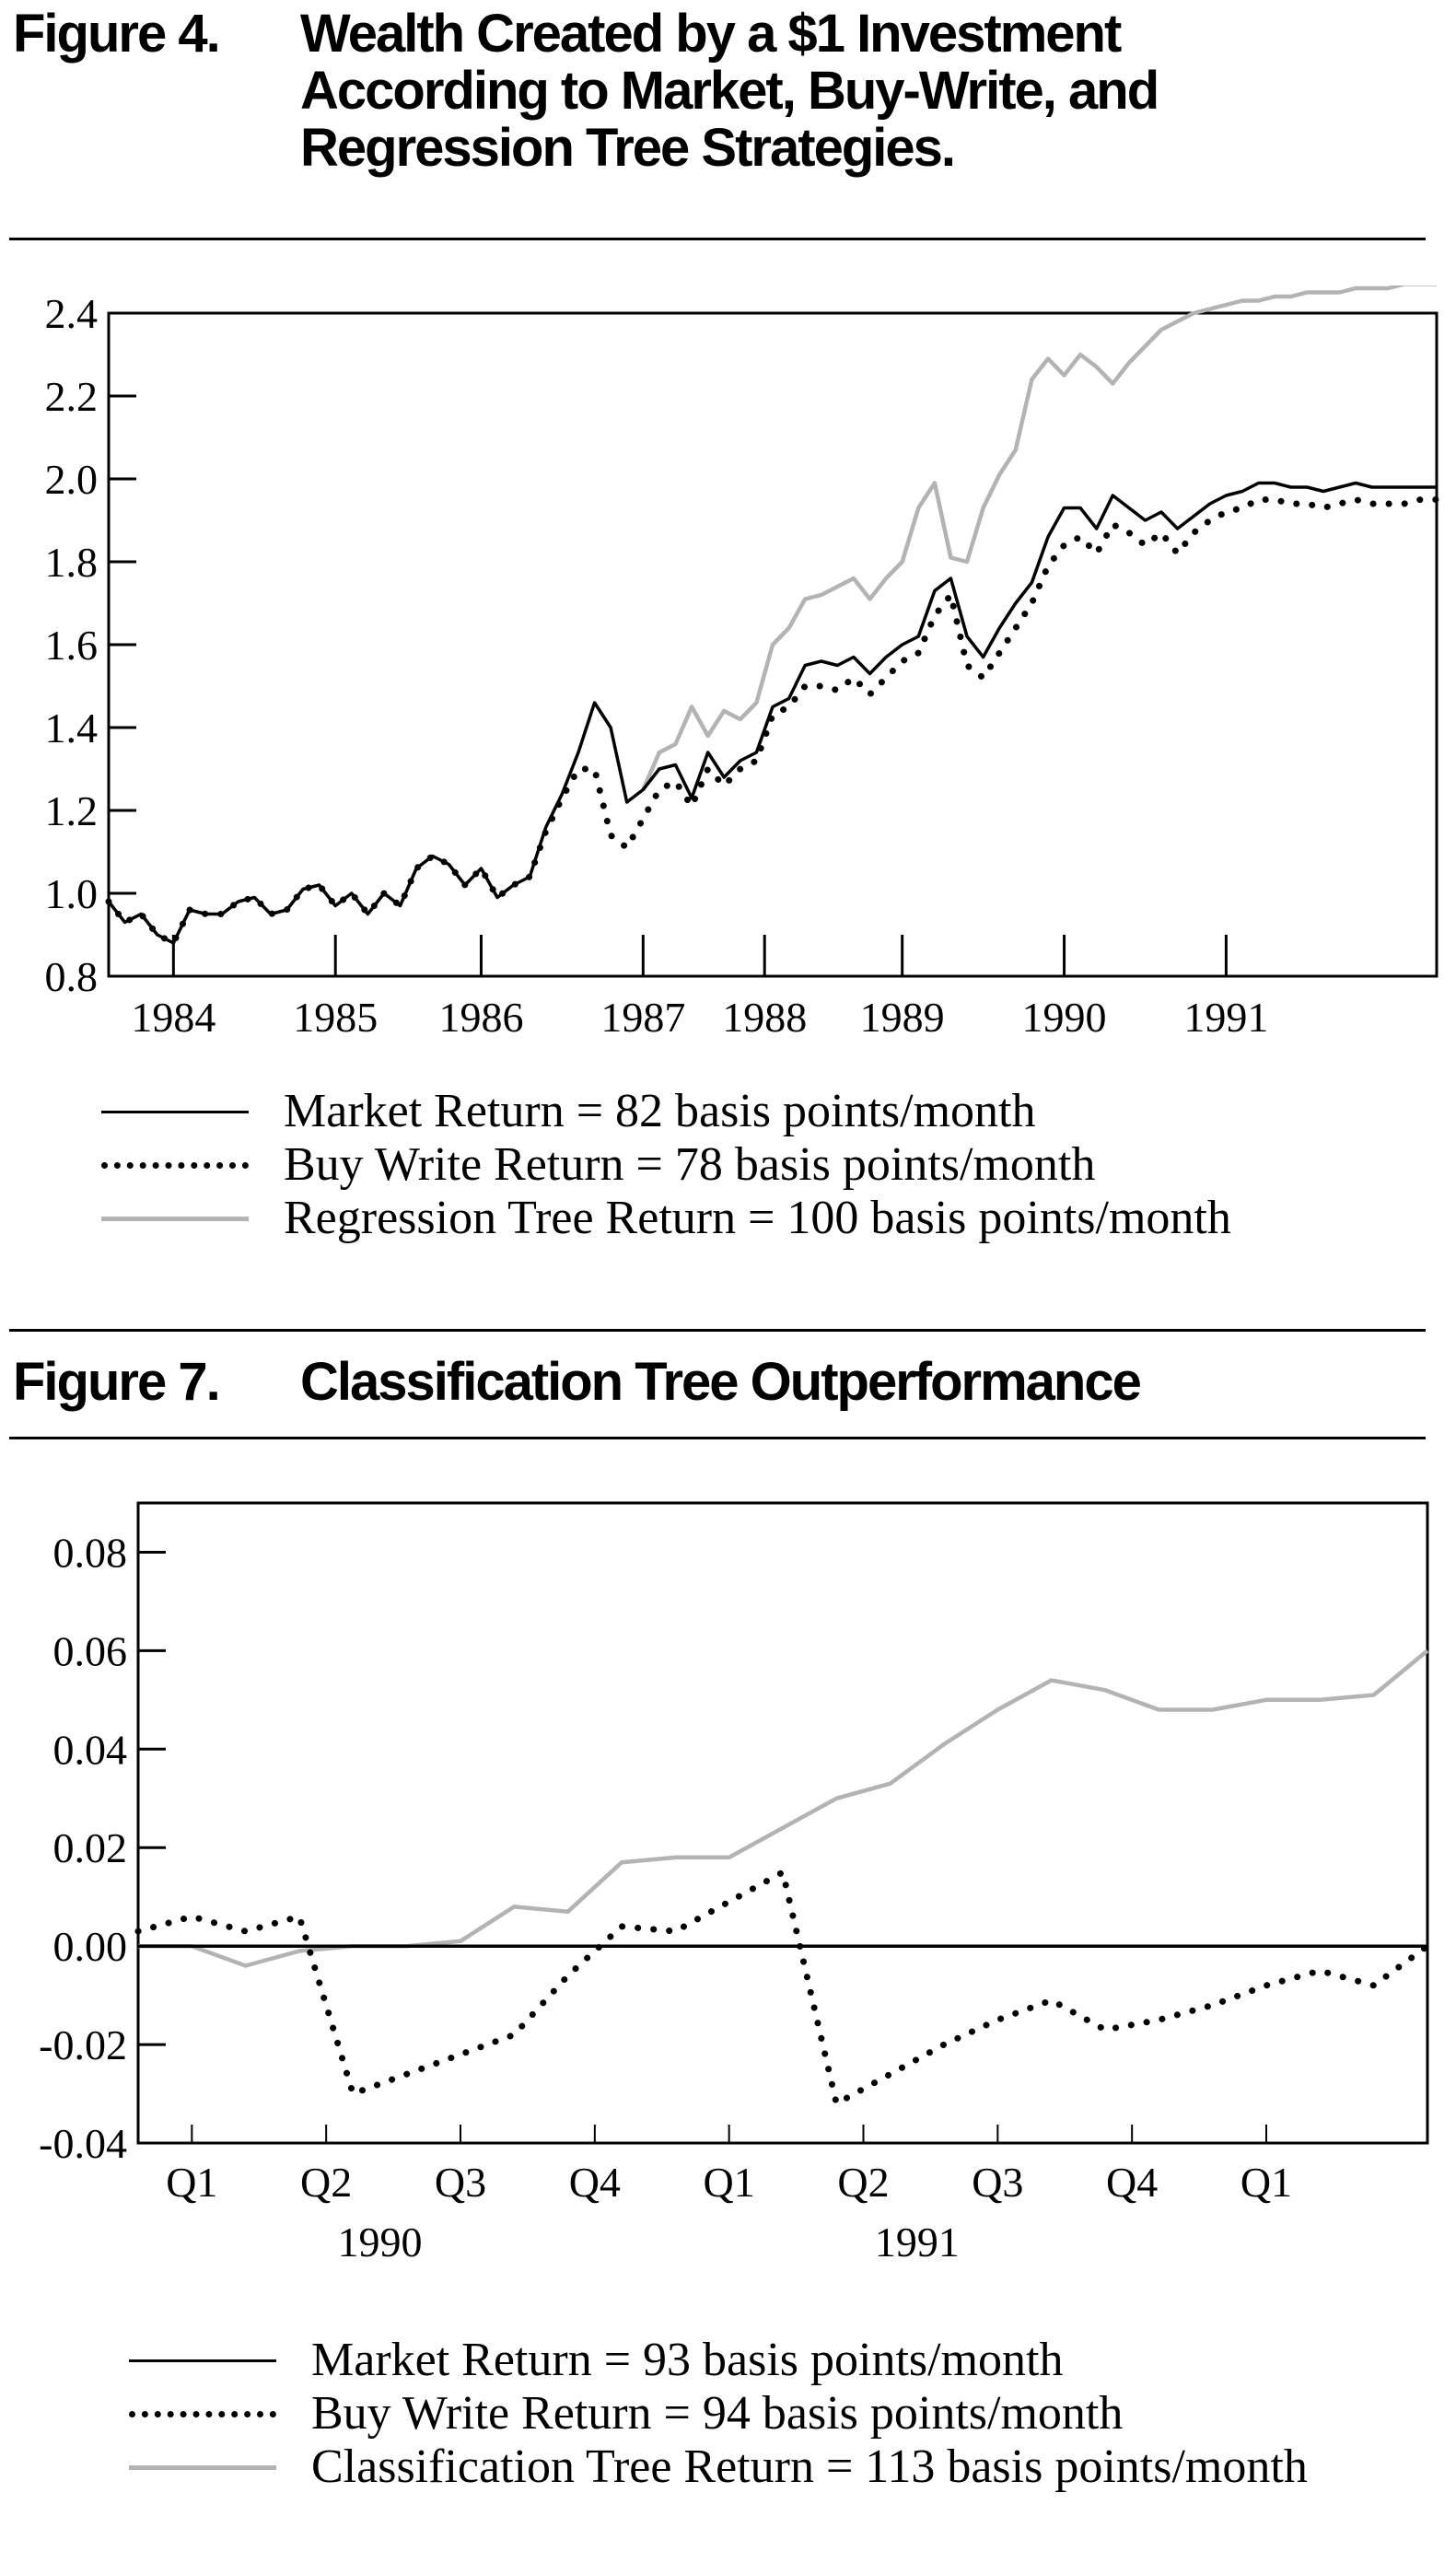 This screenshot has height=2551, width=1456. Describe the element at coordinates (721, 1382) in the screenshot. I see `figure7-title: Classification Tree Outperformance` at that location.